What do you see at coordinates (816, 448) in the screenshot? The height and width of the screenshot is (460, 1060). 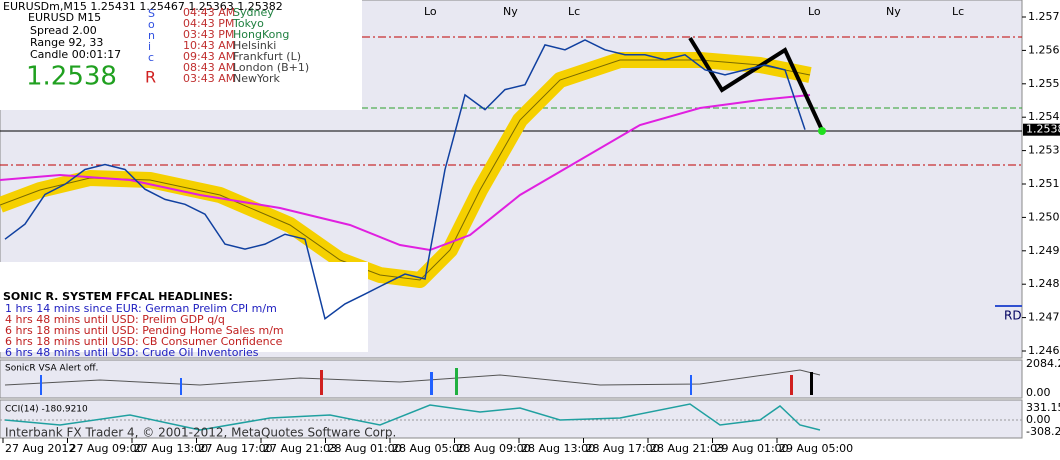 I see `time-label: 29 Aug 05:00` at bounding box center [816, 448].